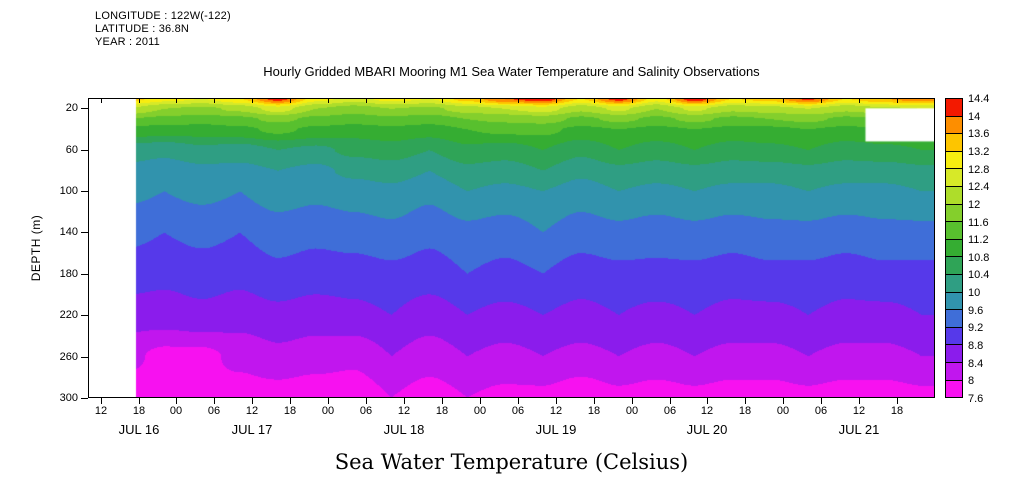 This screenshot has width=1009, height=504. Describe the element at coordinates (978, 240) in the screenshot. I see `colorbar-tick-label: 11.2` at that location.